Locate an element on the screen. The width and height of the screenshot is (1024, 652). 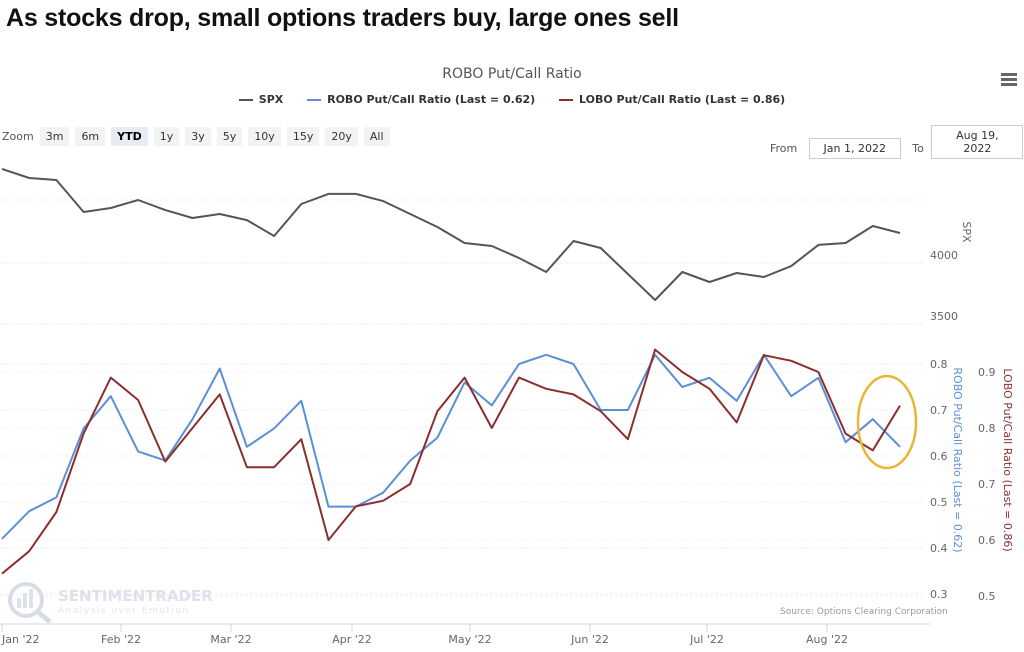
watermark-tagline: Analysis over Emotion is located at coordinates (124, 611).